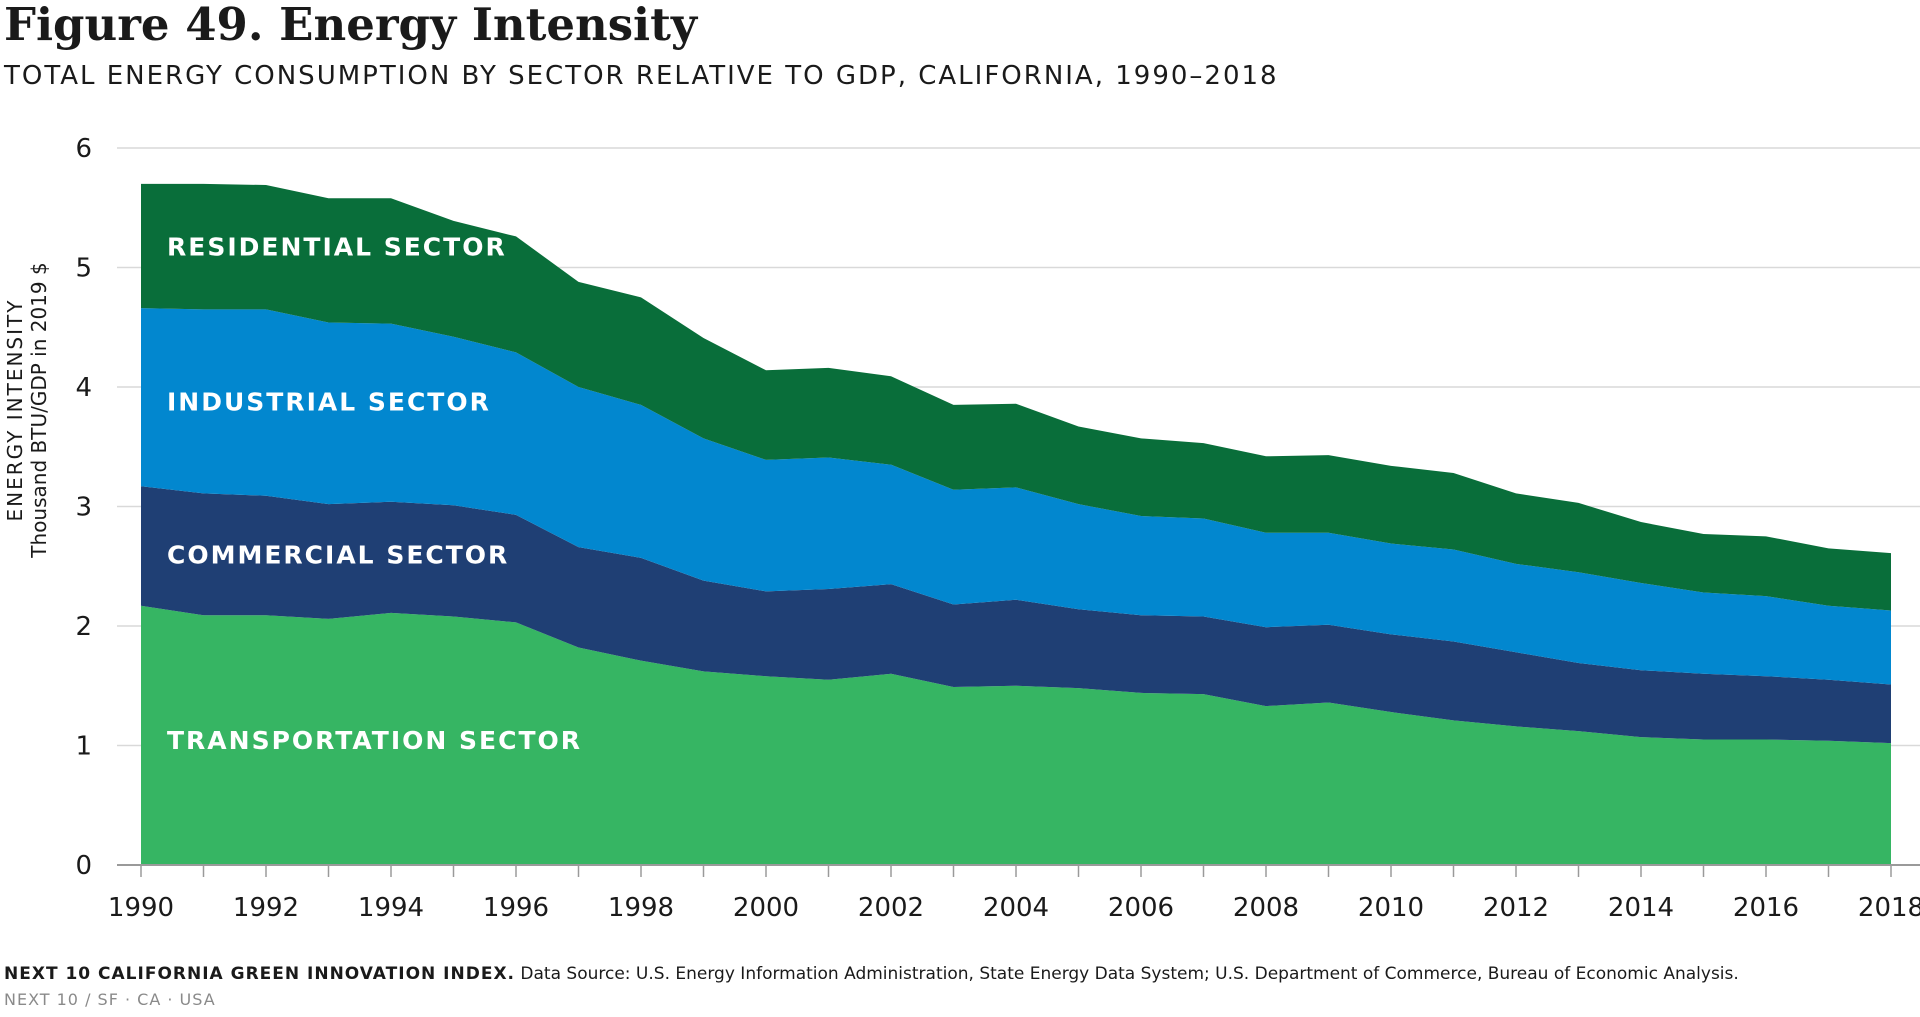  What do you see at coordinates (329, 401) in the screenshot?
I see `series-label-industrial-sector: INDUSTRIAL SECTOR` at bounding box center [329, 401].